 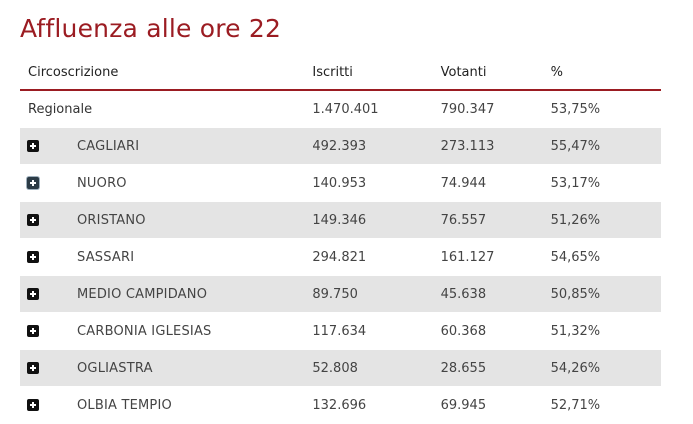 I want to click on table-row: OLBIA TEMPIO 132.696 69.945 52,71%, so click(x=340, y=405).